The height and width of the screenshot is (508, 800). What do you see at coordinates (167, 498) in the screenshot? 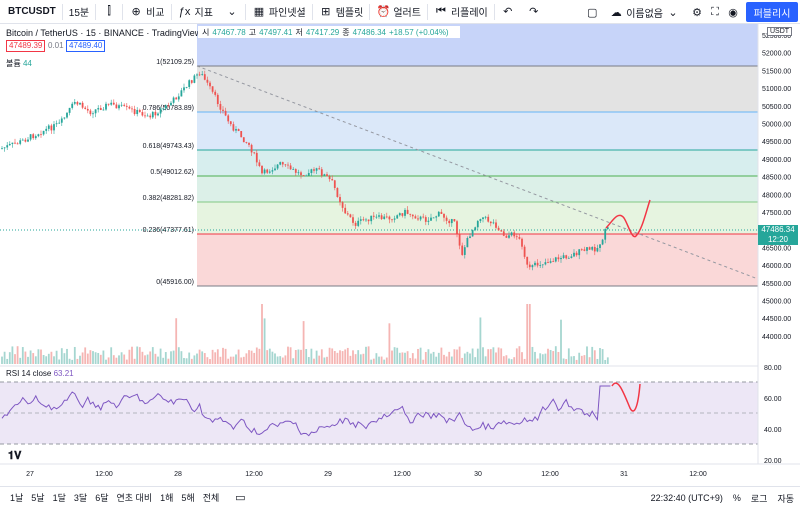
I see `range-button: 1해` at bounding box center [167, 498].